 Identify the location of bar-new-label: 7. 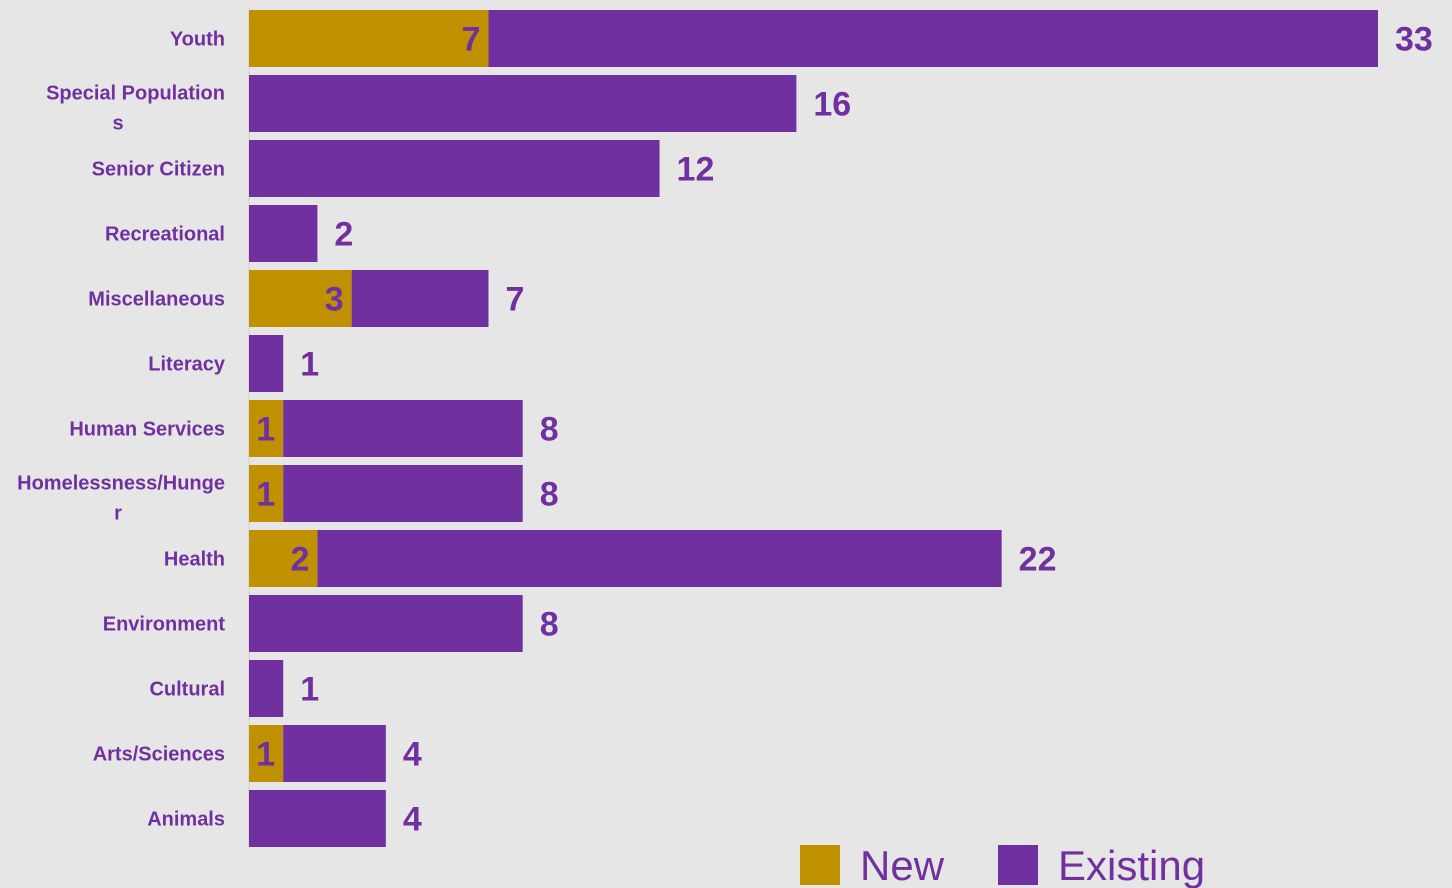
(471, 40).